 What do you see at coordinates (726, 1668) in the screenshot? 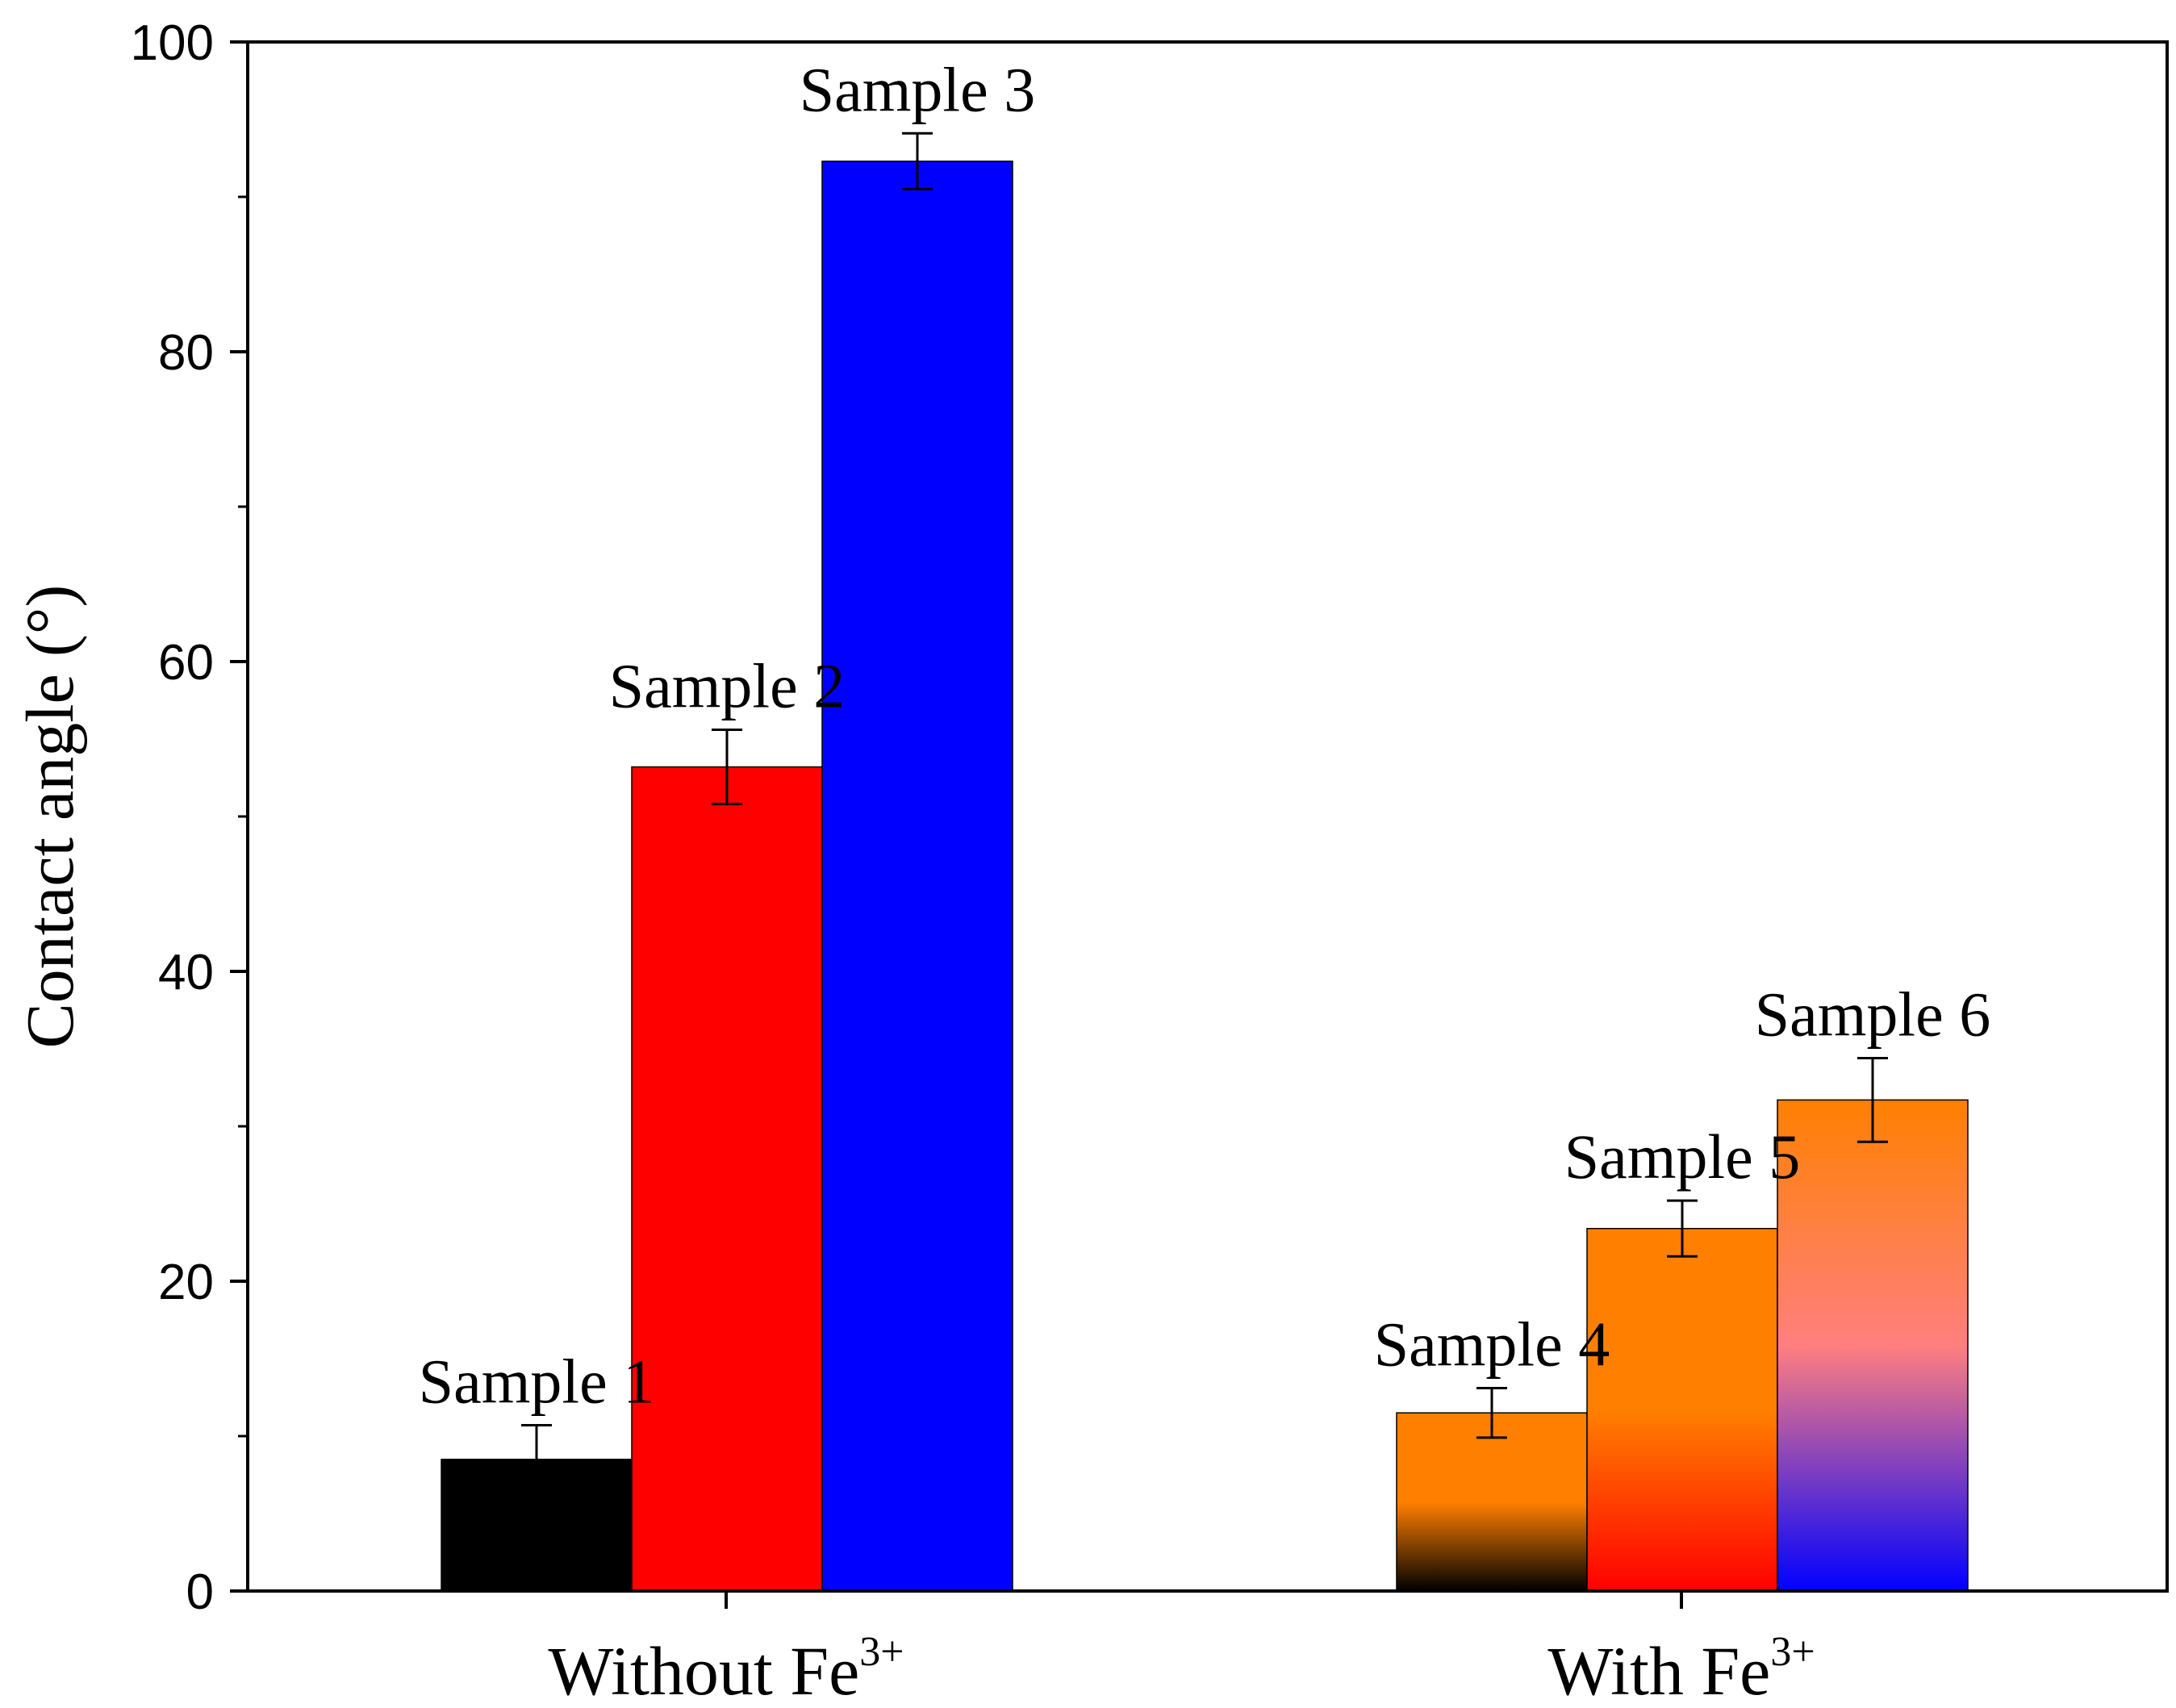
I see `x-category-label-without-fe: Without Fe3+` at bounding box center [726, 1668].